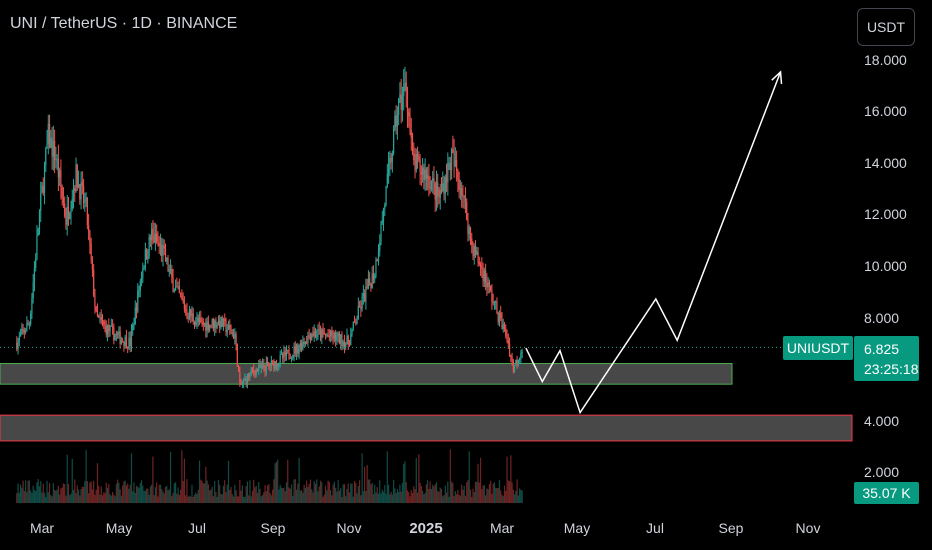 Image resolution: width=932 pixels, height=550 pixels. I want to click on x-tick-nov-2025: Nov, so click(808, 528).